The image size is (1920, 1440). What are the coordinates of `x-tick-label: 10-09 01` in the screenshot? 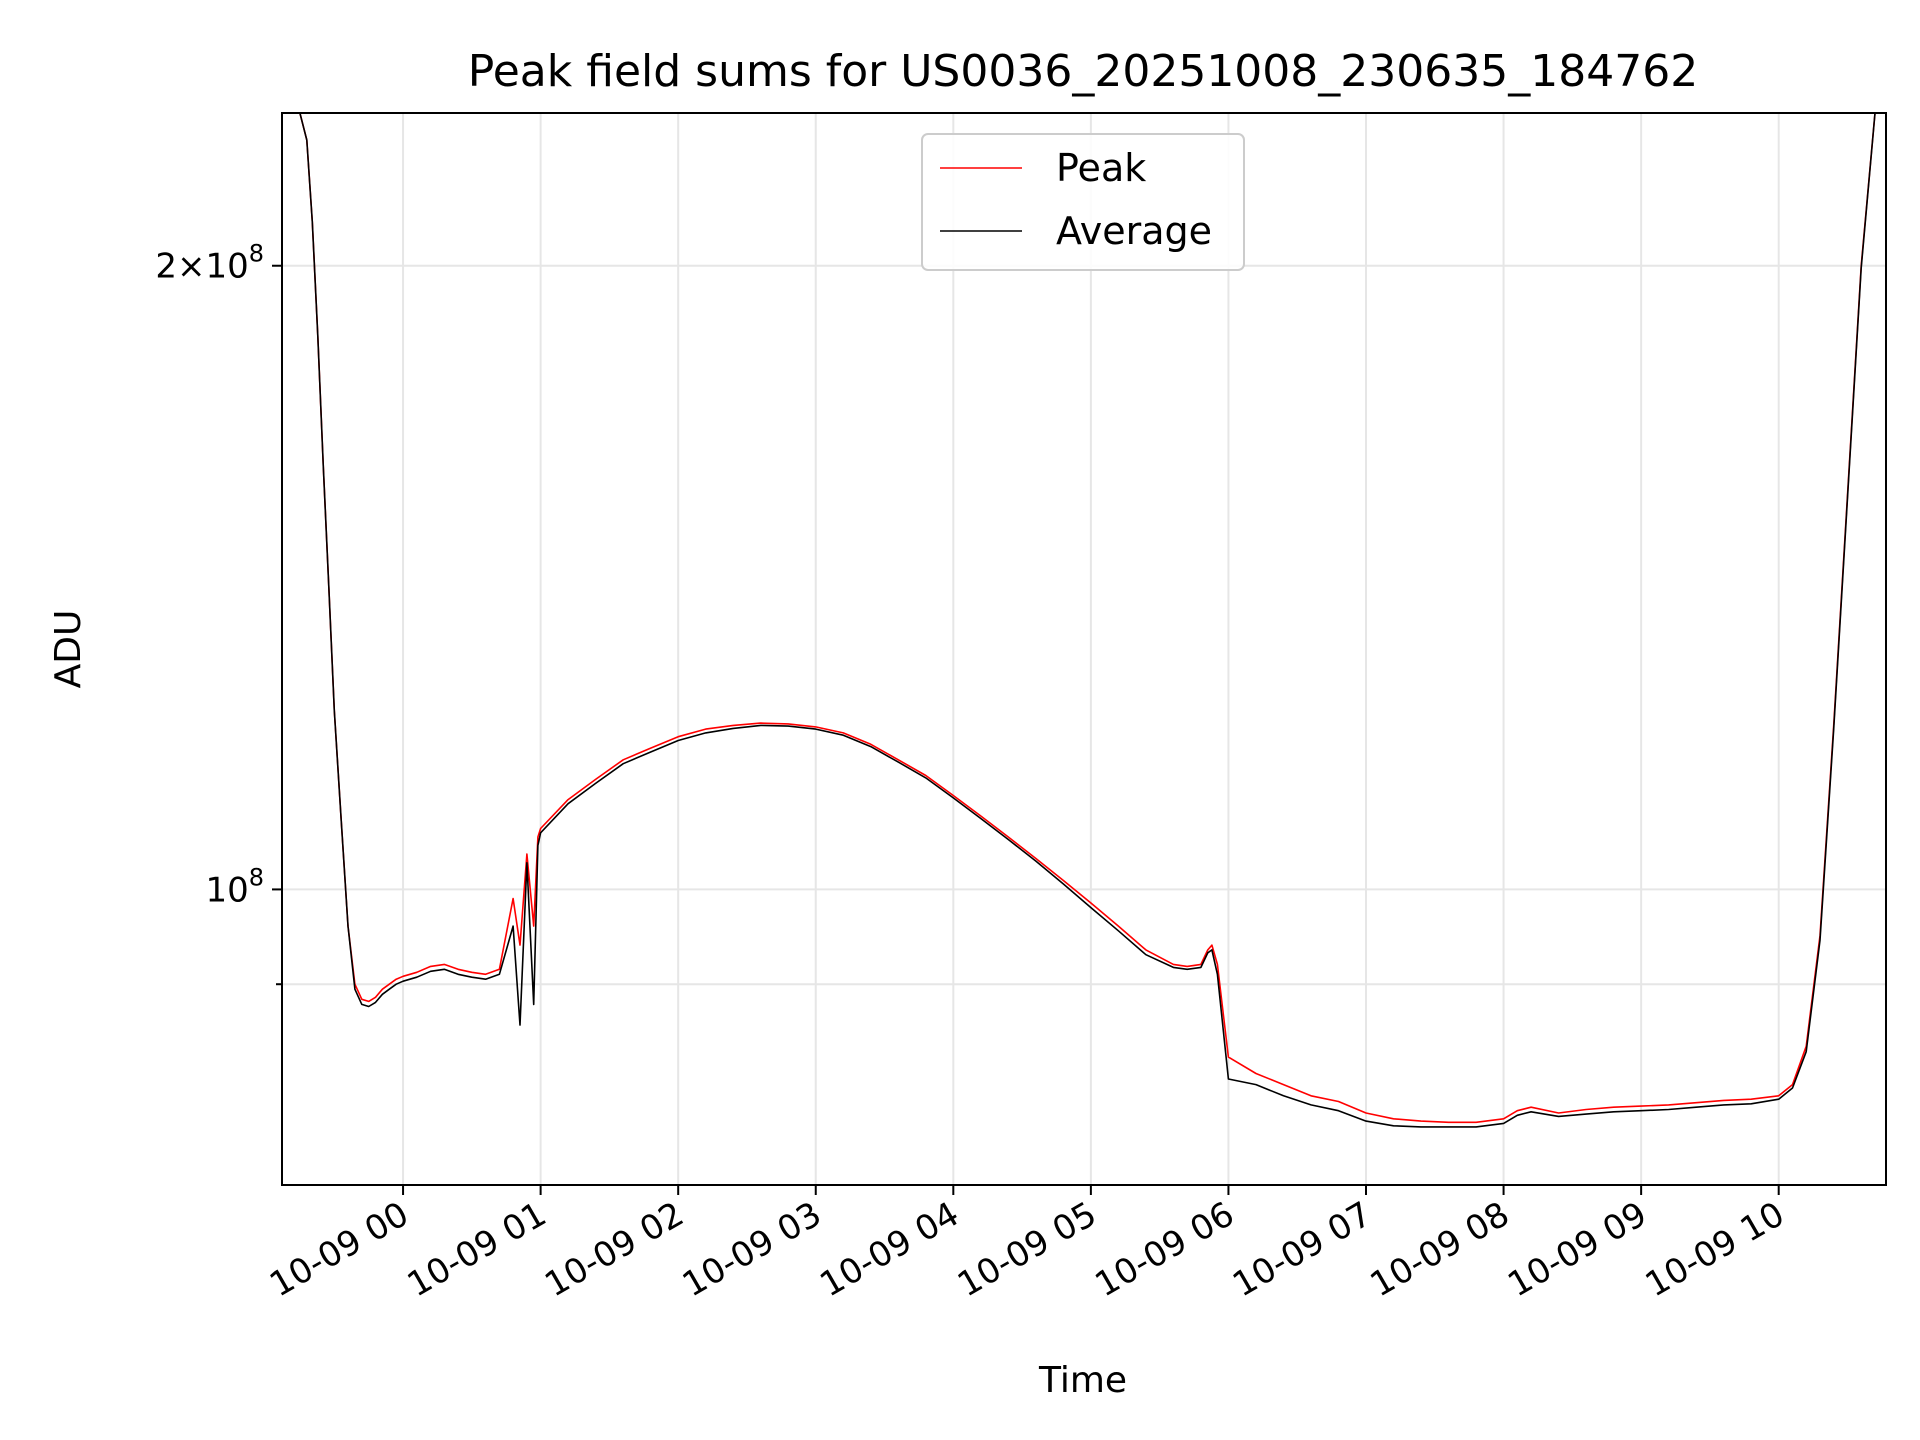 It's located at (477, 1249).